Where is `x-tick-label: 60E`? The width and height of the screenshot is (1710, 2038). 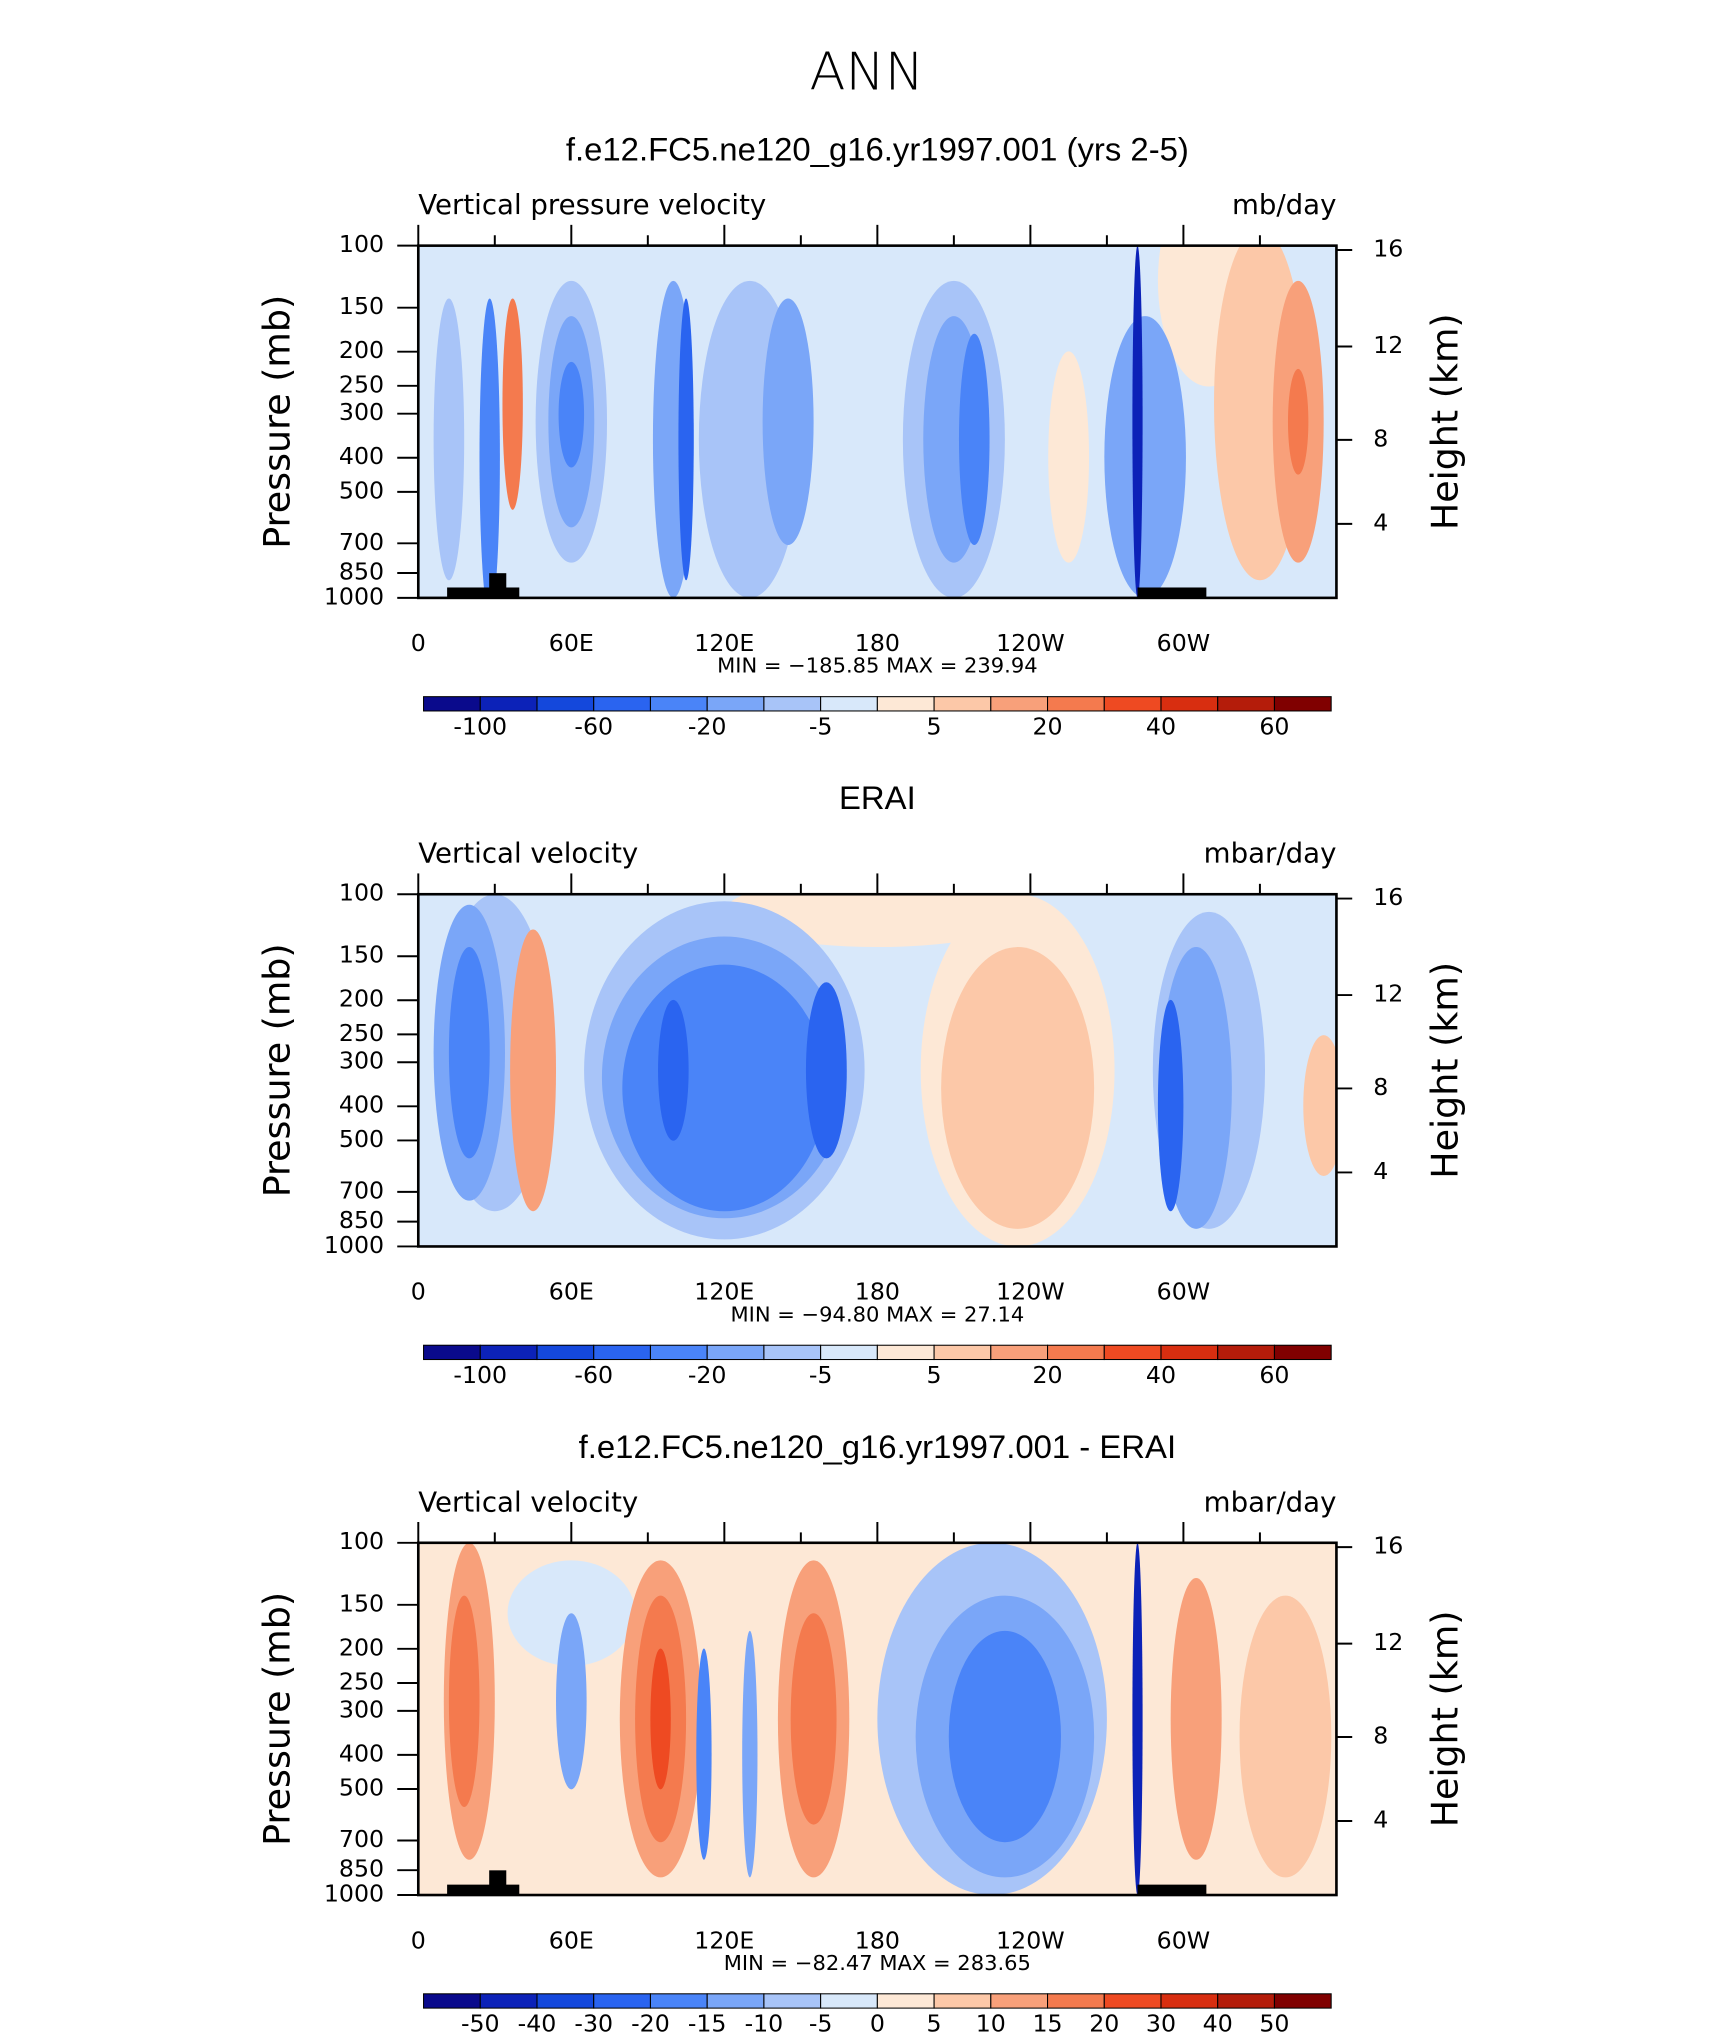 x-tick-label: 60E is located at coordinates (571, 1940).